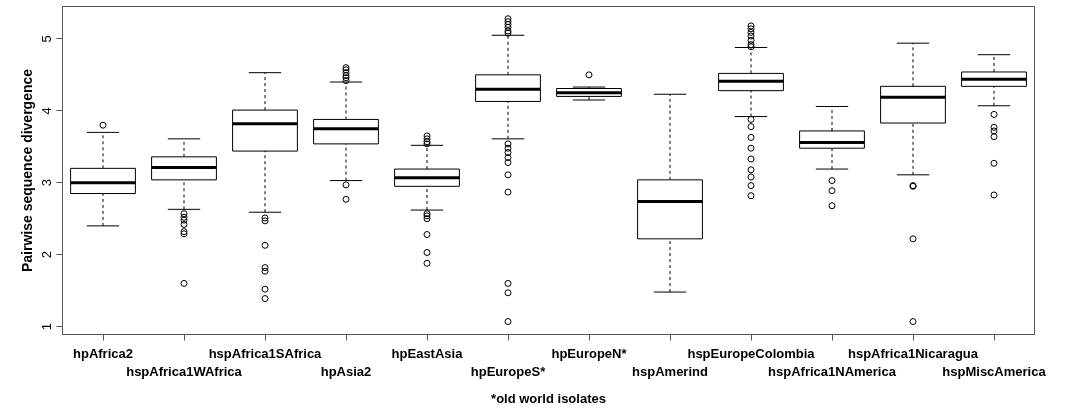 The image size is (1074, 412). What do you see at coordinates (47, 39) in the screenshot?
I see `y-tick-label: 5` at bounding box center [47, 39].